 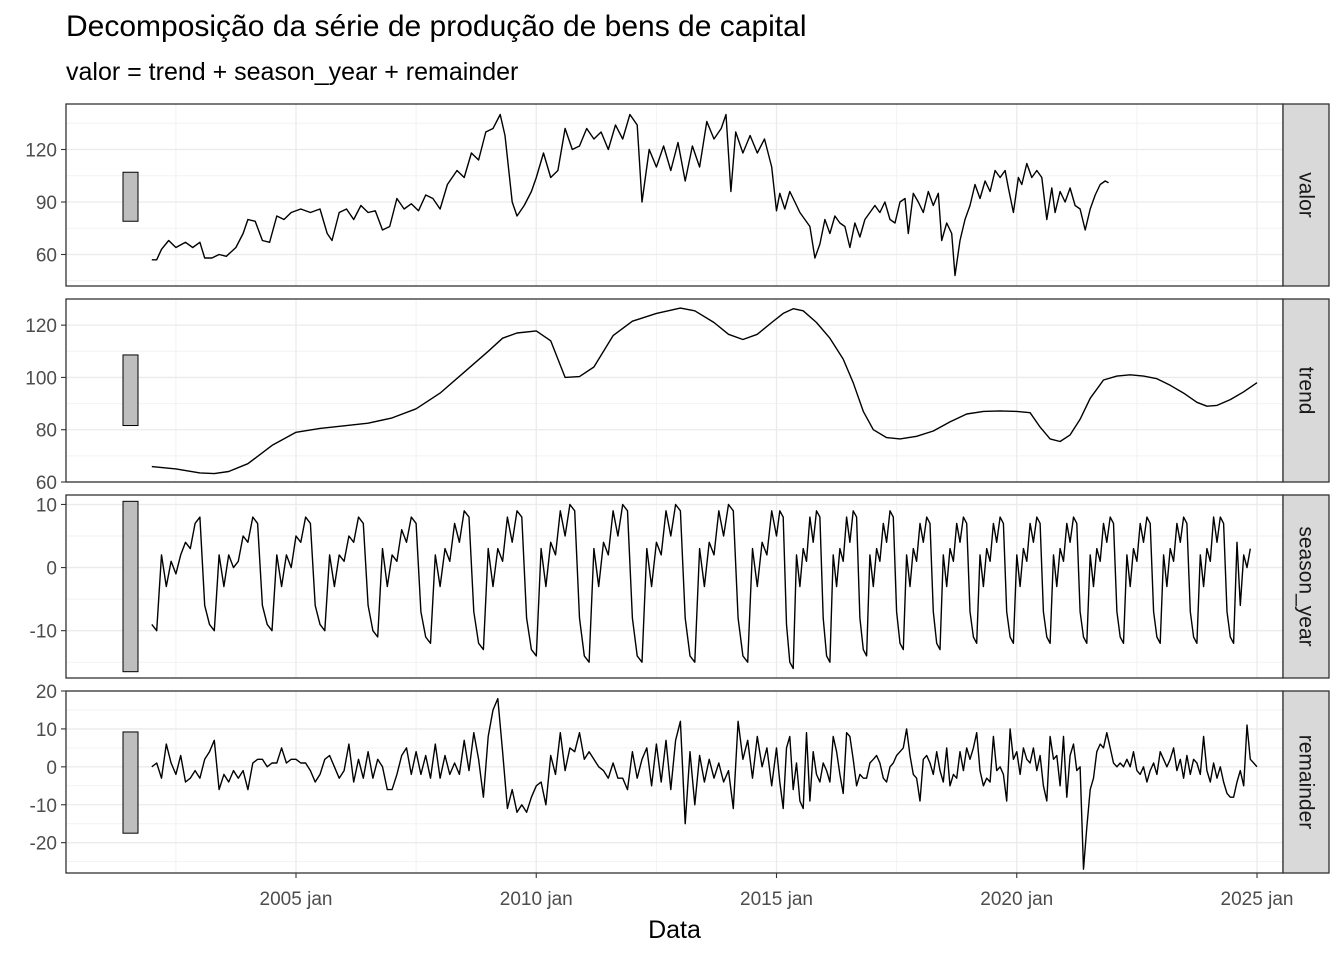 I want to click on y-tick-label: 100, so click(x=41, y=378).